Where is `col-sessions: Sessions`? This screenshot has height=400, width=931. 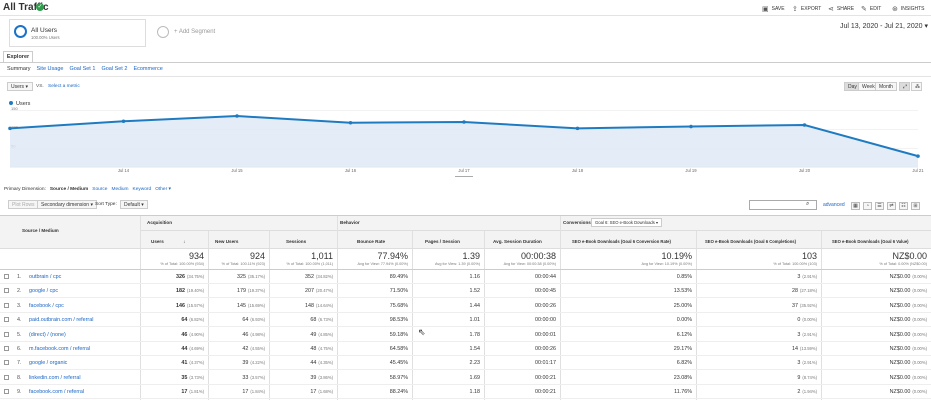 col-sessions: Sessions is located at coordinates (296, 241).